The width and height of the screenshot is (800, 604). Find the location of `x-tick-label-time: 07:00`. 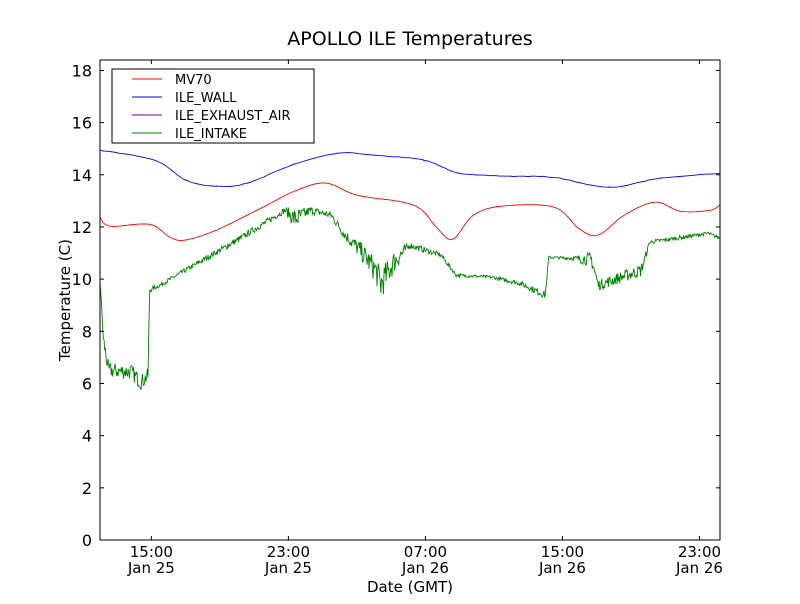

x-tick-label-time: 07:00 is located at coordinates (425, 552).